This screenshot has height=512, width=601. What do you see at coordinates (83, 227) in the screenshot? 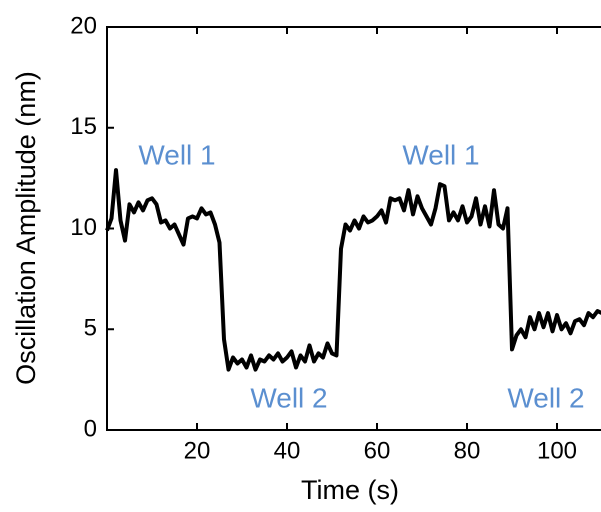
I see `y-tick-label: 10` at bounding box center [83, 227].